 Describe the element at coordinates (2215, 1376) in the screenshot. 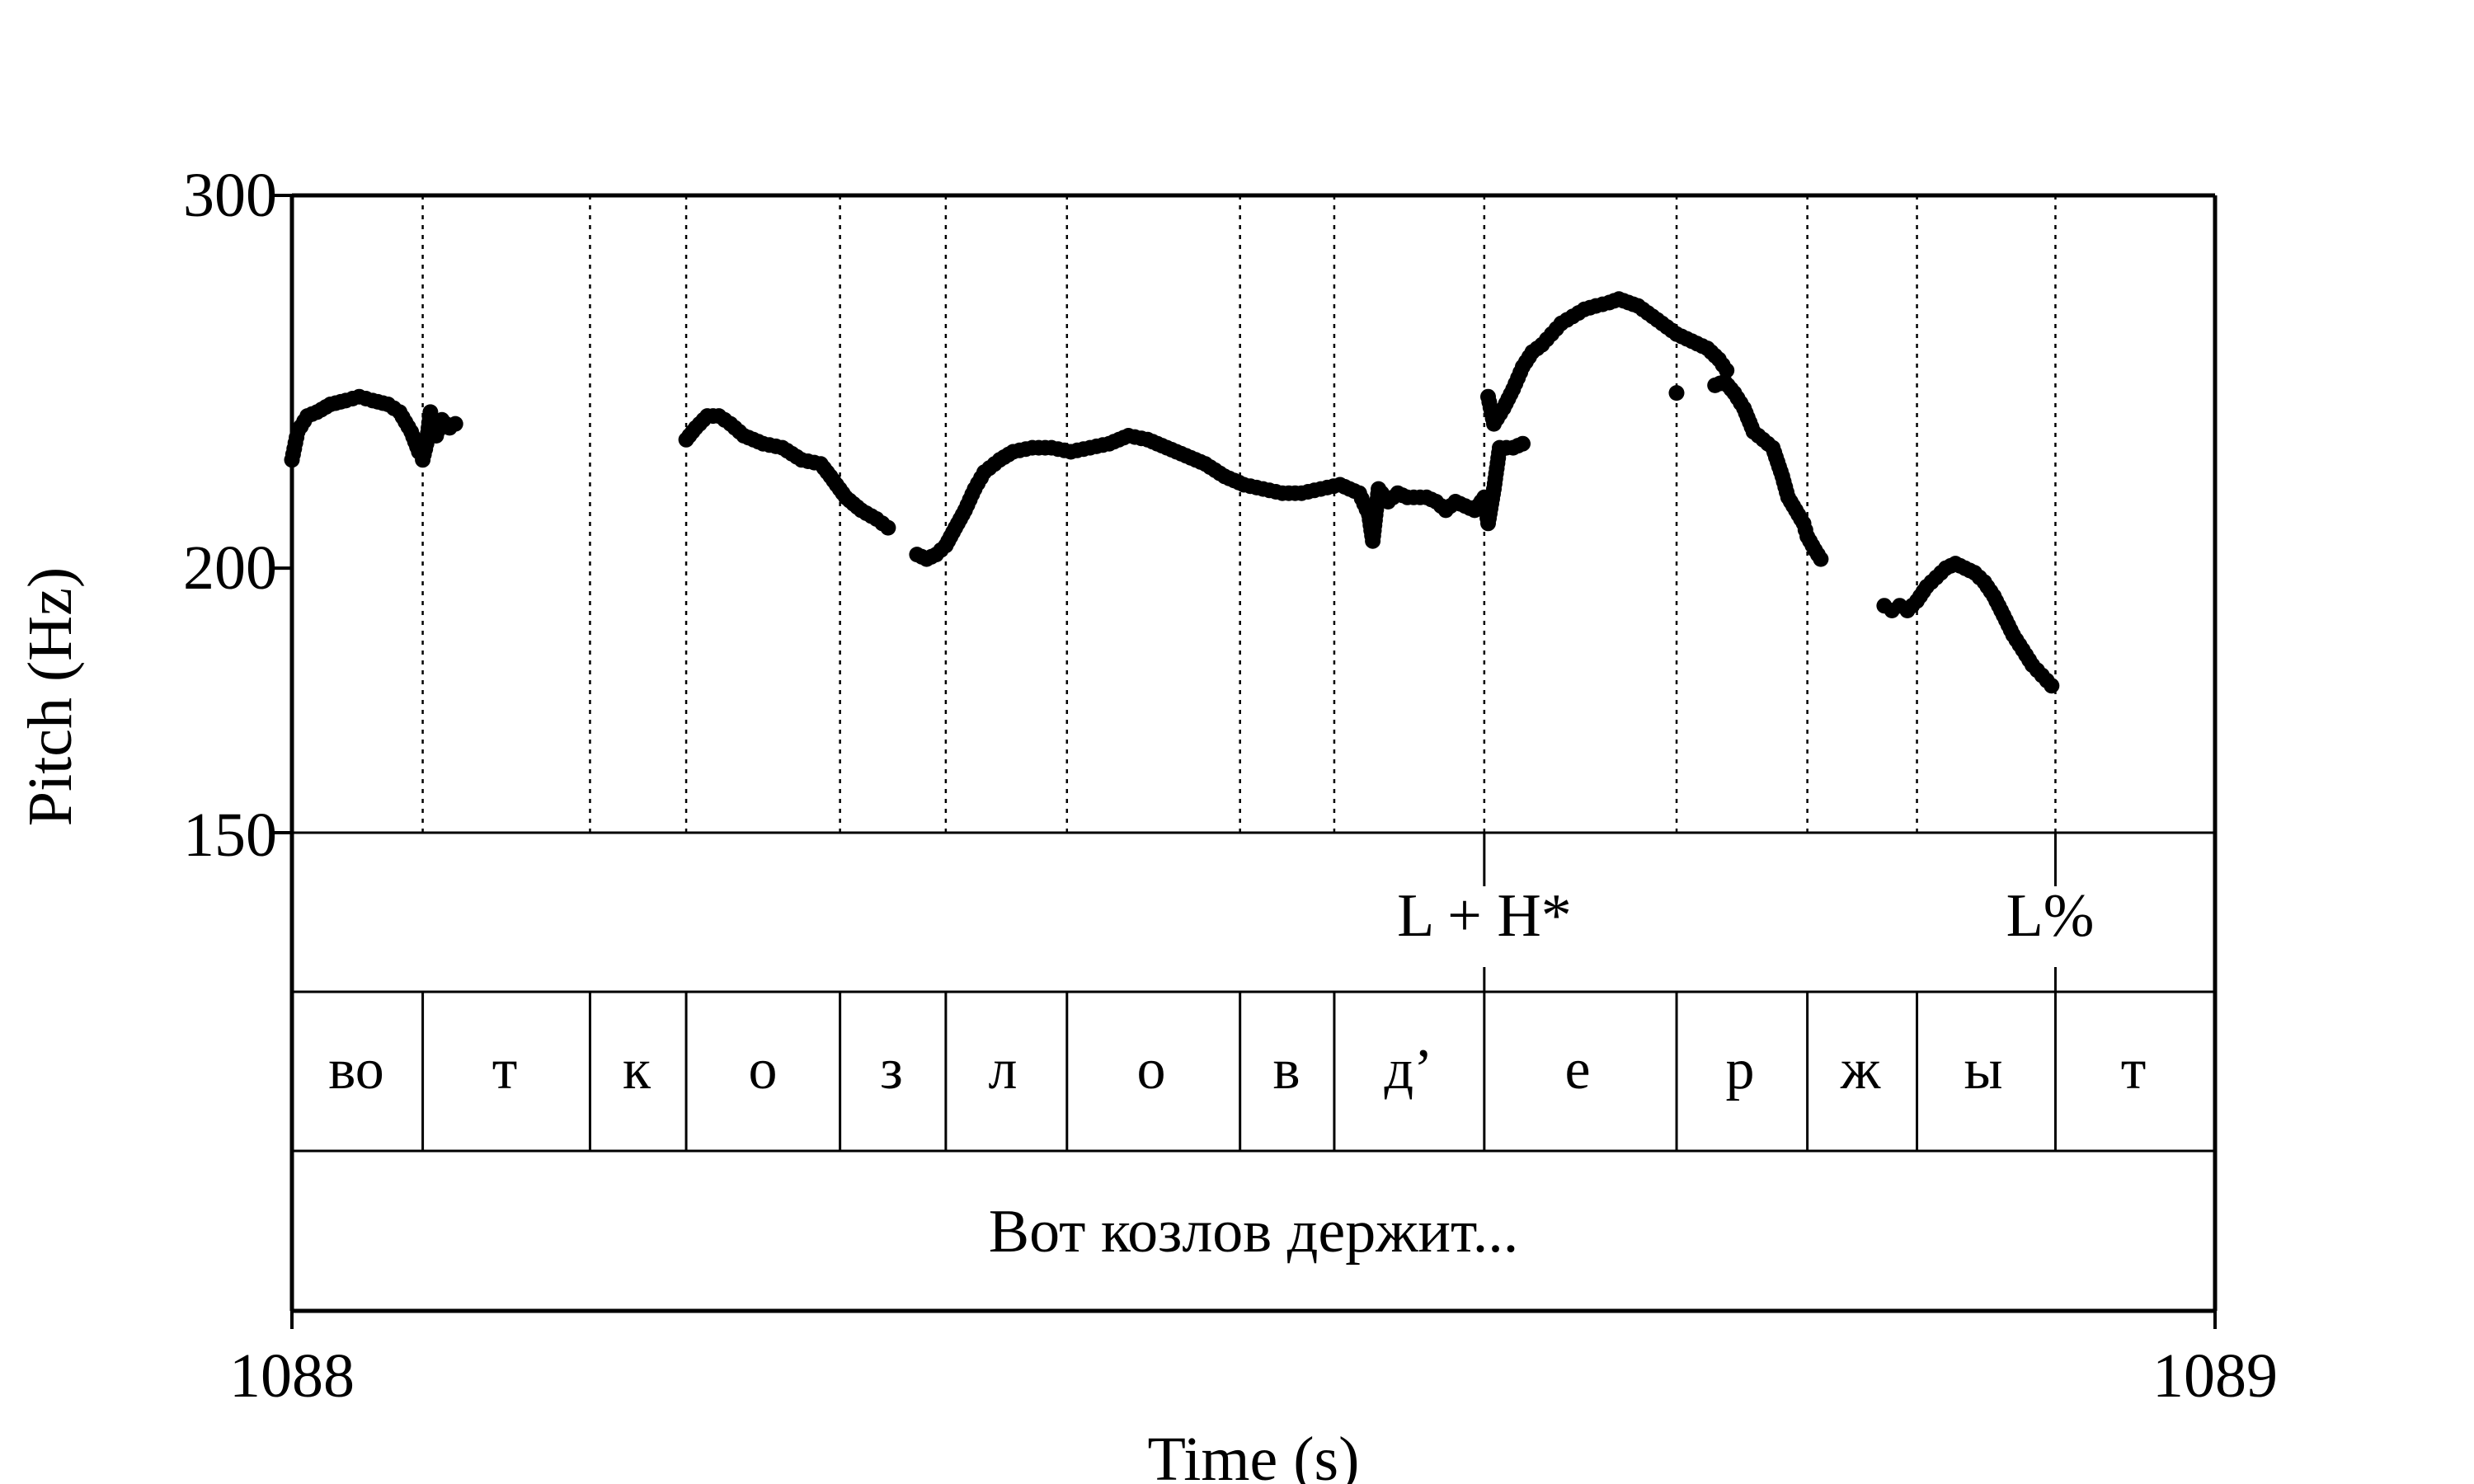

I see `x-tick-label-end: 1089` at that location.